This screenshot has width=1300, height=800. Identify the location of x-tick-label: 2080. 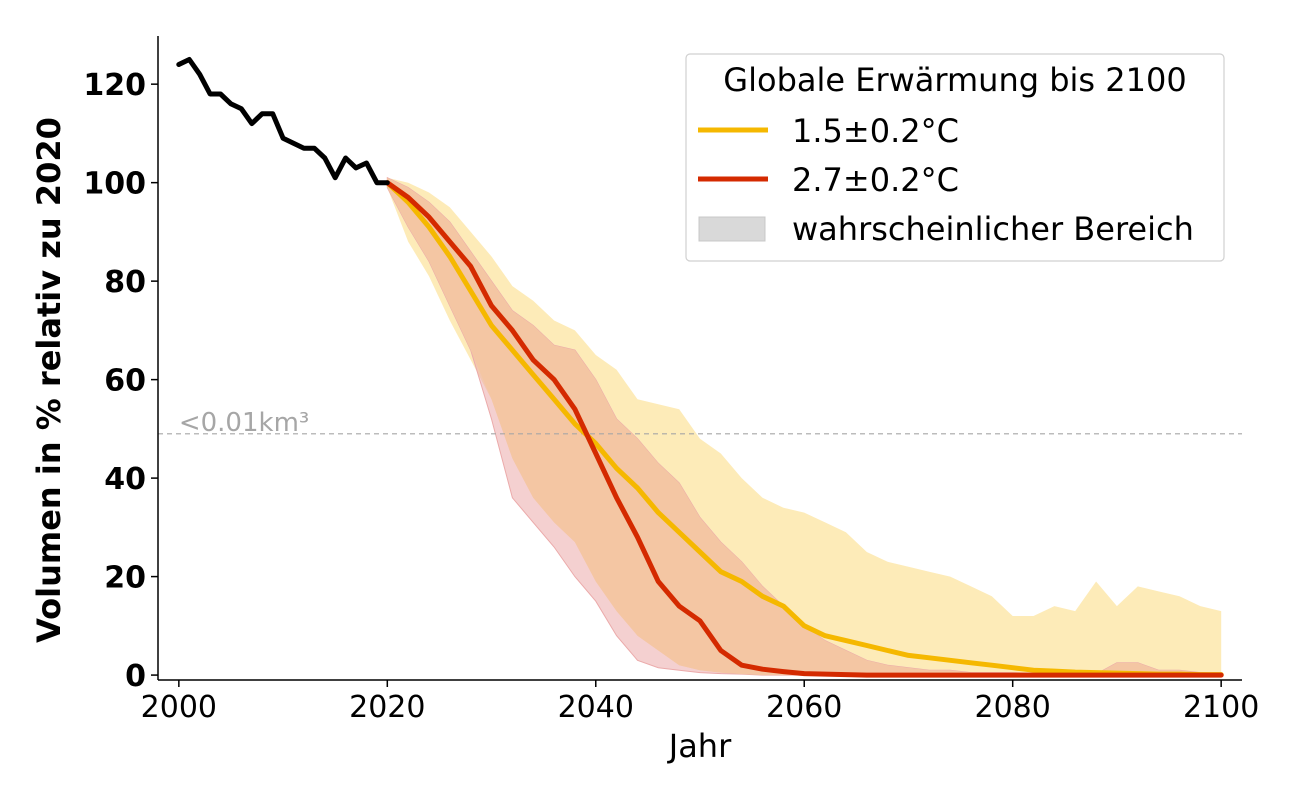
(1013, 707).